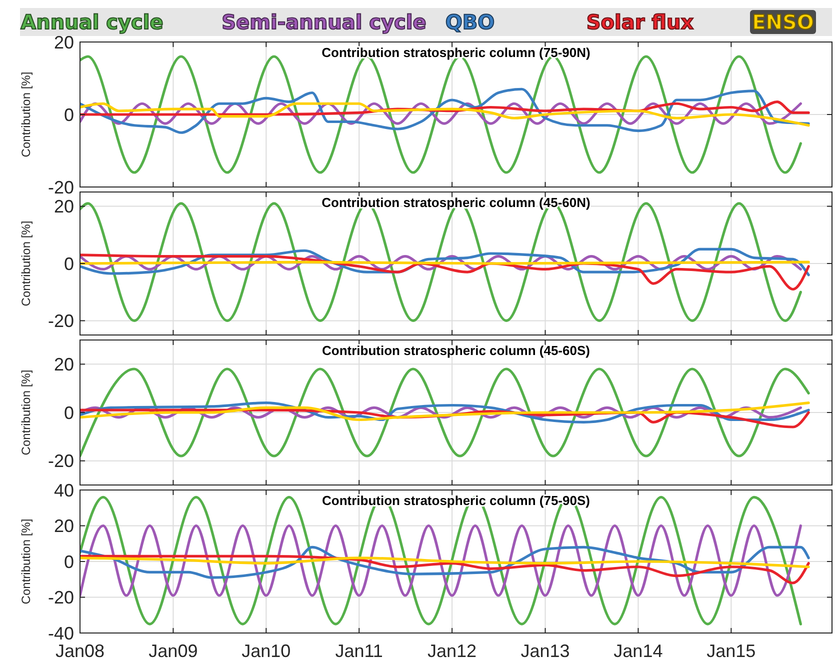 The image size is (835, 666). I want to click on x-tick-label: Jan15, so click(731, 651).